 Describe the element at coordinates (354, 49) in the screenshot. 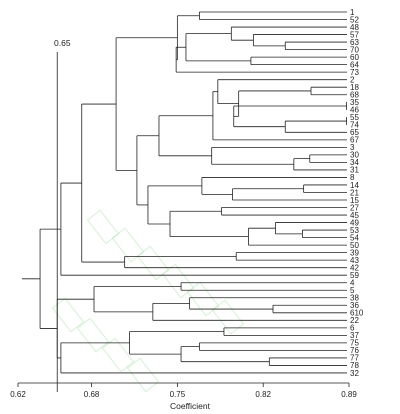

I see `leaf-label-70: 70` at that location.